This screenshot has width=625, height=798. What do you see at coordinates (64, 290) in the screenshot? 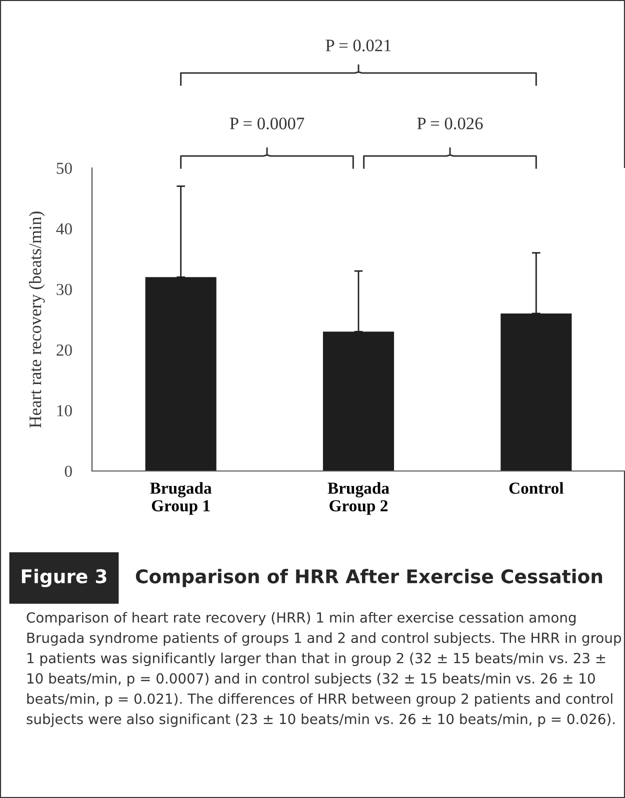
I see `y-tick-label: 30` at bounding box center [64, 290].